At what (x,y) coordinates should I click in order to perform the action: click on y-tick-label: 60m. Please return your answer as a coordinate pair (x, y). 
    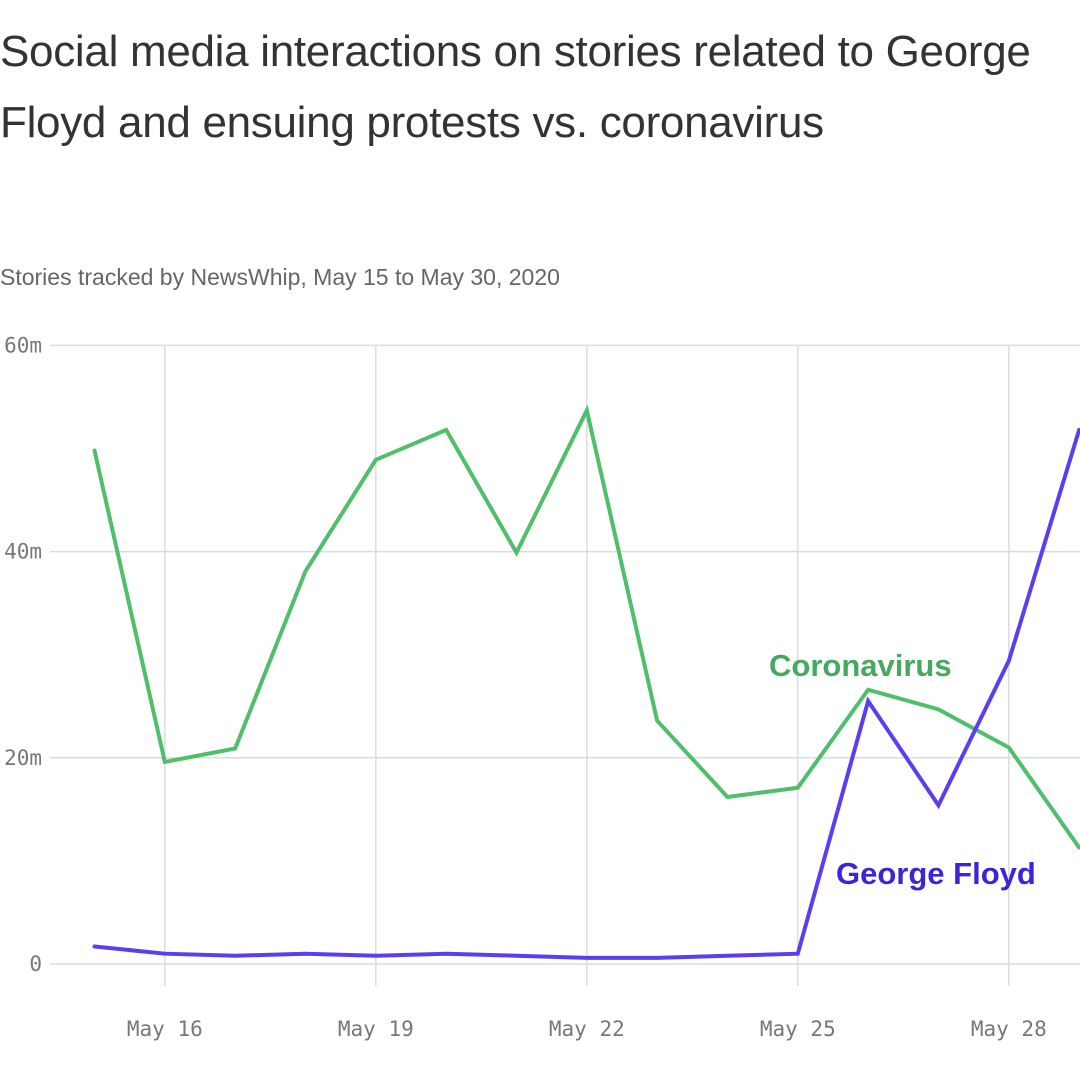
    Looking at the image, I should click on (23, 345).